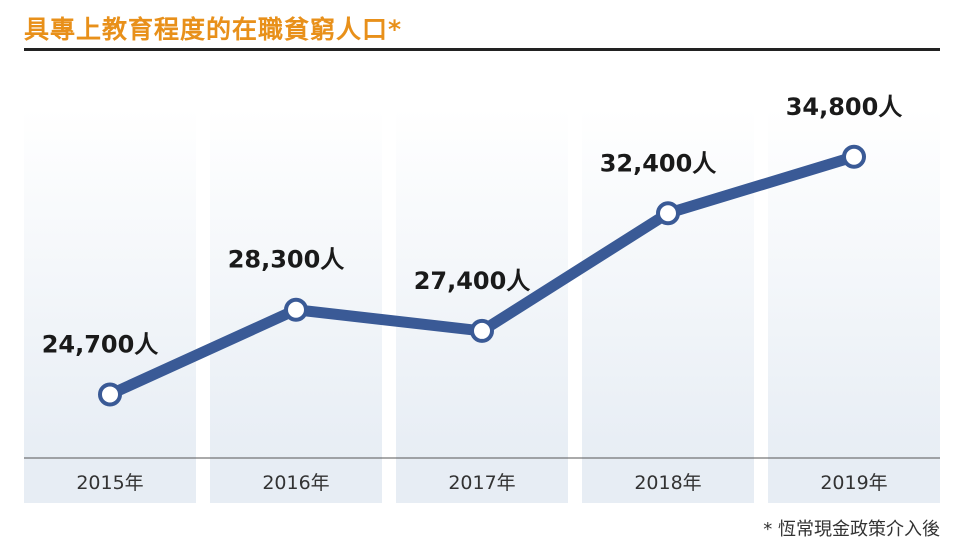  I want to click on x-tick-label: 2017年, so click(481, 483).